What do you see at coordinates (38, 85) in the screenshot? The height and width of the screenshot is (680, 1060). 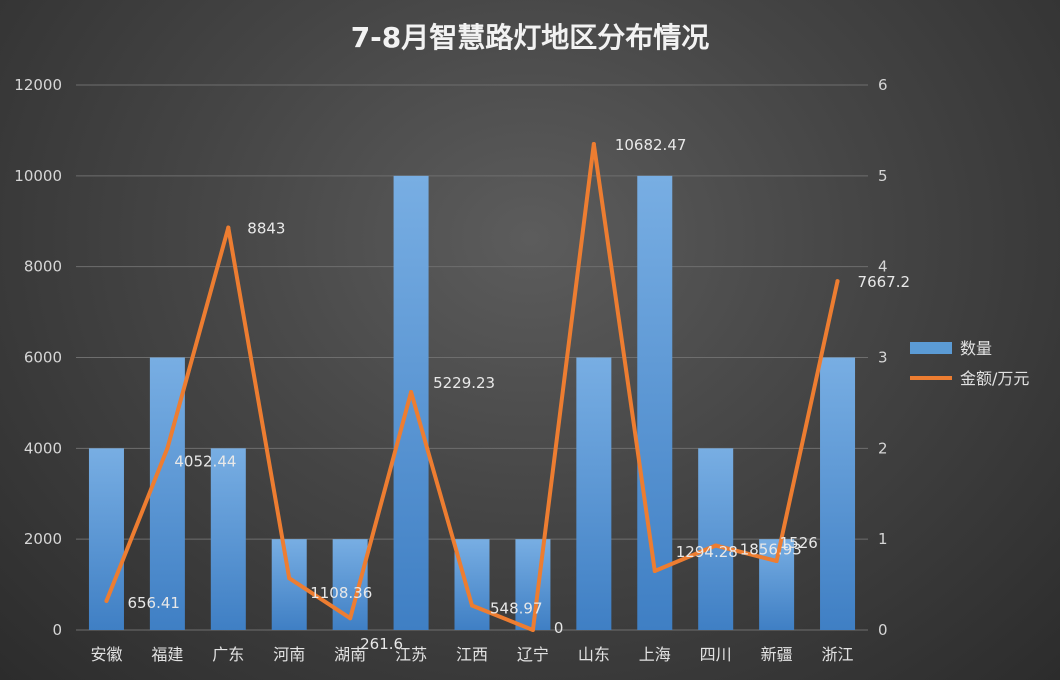 I see `y-left-tick-label: 12000` at bounding box center [38, 85].